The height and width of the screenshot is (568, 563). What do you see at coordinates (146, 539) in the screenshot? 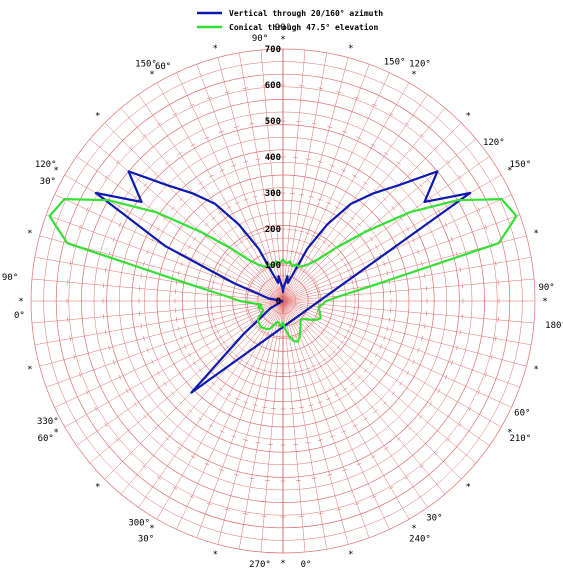
I see `angle-label-outer: 30°` at bounding box center [146, 539].